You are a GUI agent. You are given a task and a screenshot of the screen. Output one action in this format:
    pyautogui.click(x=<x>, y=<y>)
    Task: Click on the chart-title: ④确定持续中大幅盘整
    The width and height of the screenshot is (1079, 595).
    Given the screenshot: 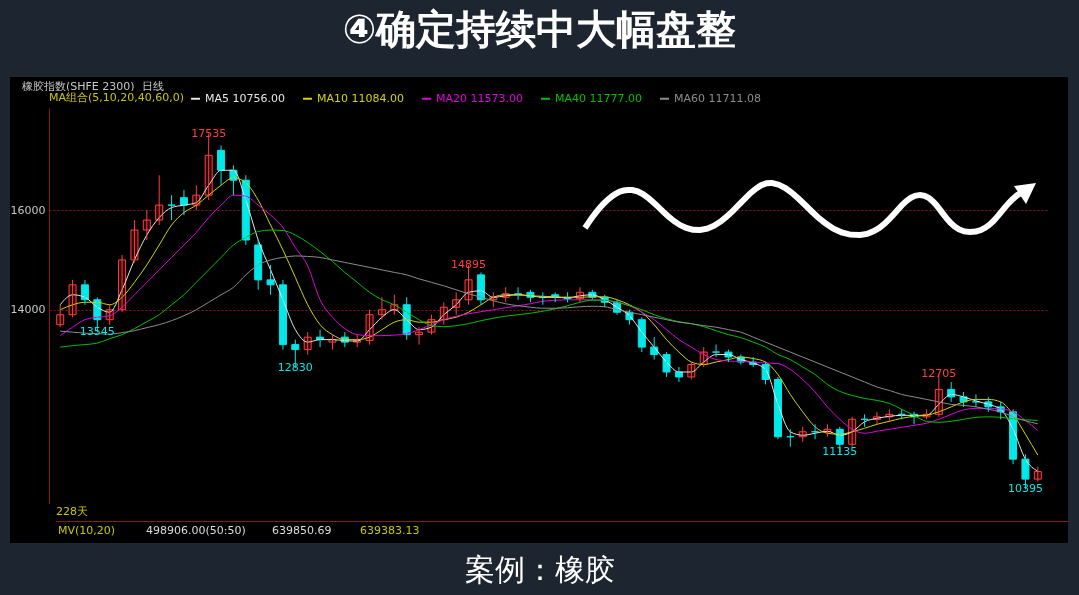 What is the action you would take?
    pyautogui.click(x=539, y=29)
    